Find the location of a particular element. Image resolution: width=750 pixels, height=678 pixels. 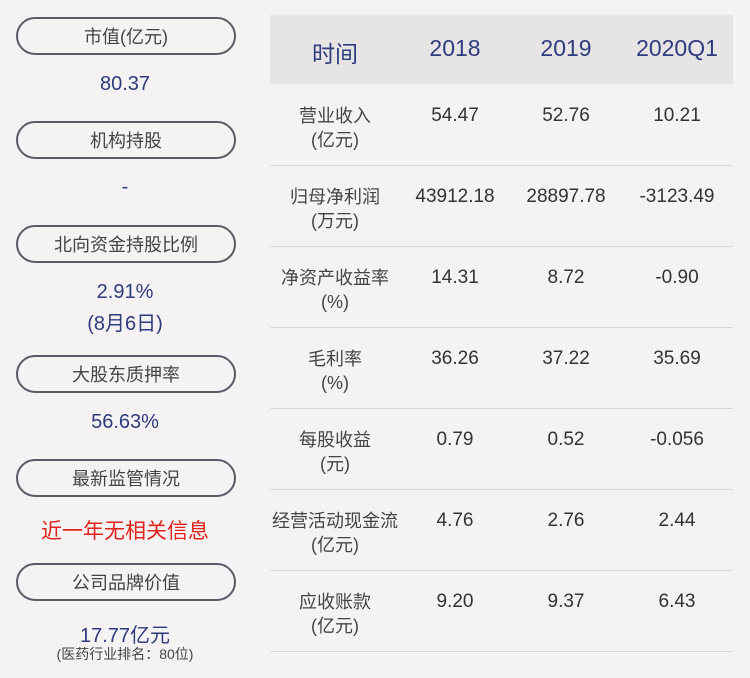

summary-value: 17.77亿元 is located at coordinates (125, 636).